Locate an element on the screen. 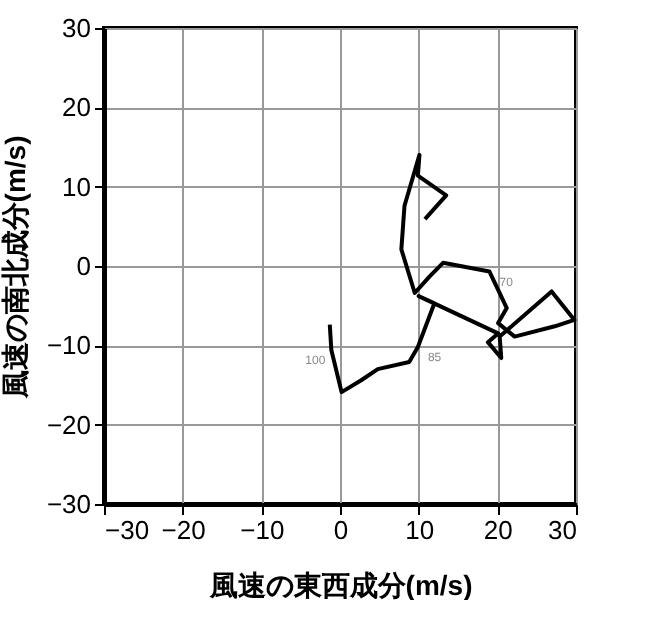  y-tick-label: 20 is located at coordinates (76, 107).